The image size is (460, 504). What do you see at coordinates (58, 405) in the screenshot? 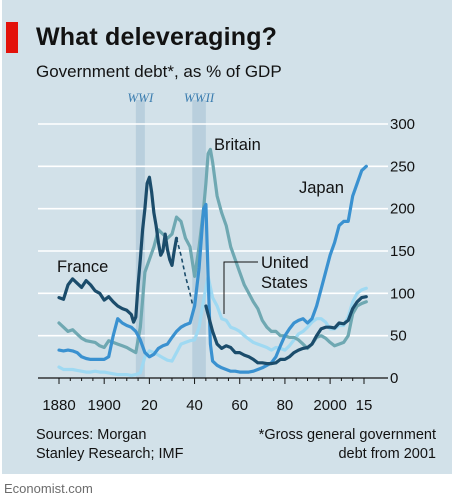
I see `x-tick-label-1880: 1880` at bounding box center [58, 405].